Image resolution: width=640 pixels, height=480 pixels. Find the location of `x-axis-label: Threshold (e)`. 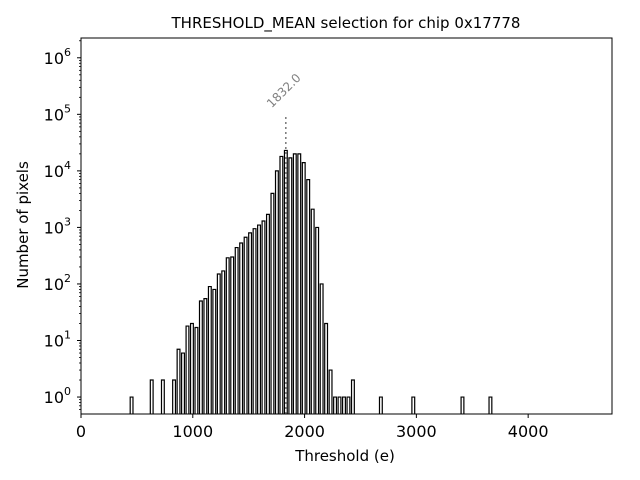

x-axis-label: Threshold (e) is located at coordinates (344, 456).